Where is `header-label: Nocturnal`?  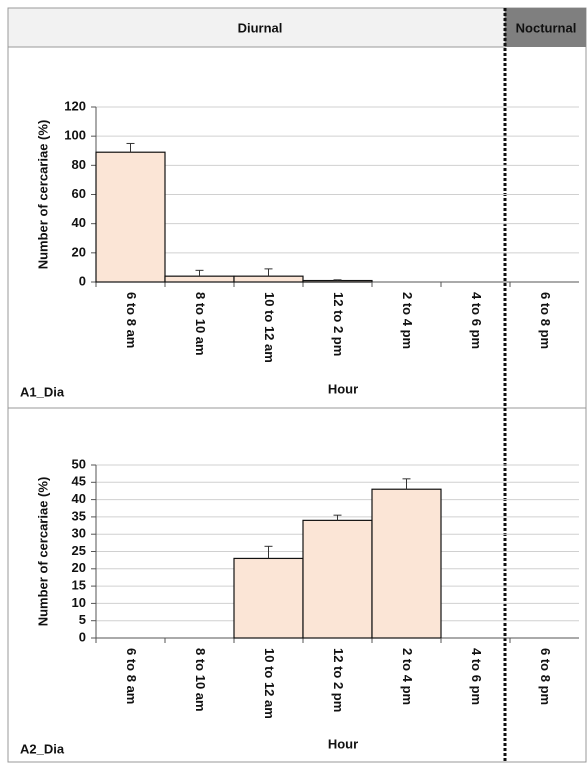 header-label: Nocturnal is located at coordinates (546, 27).